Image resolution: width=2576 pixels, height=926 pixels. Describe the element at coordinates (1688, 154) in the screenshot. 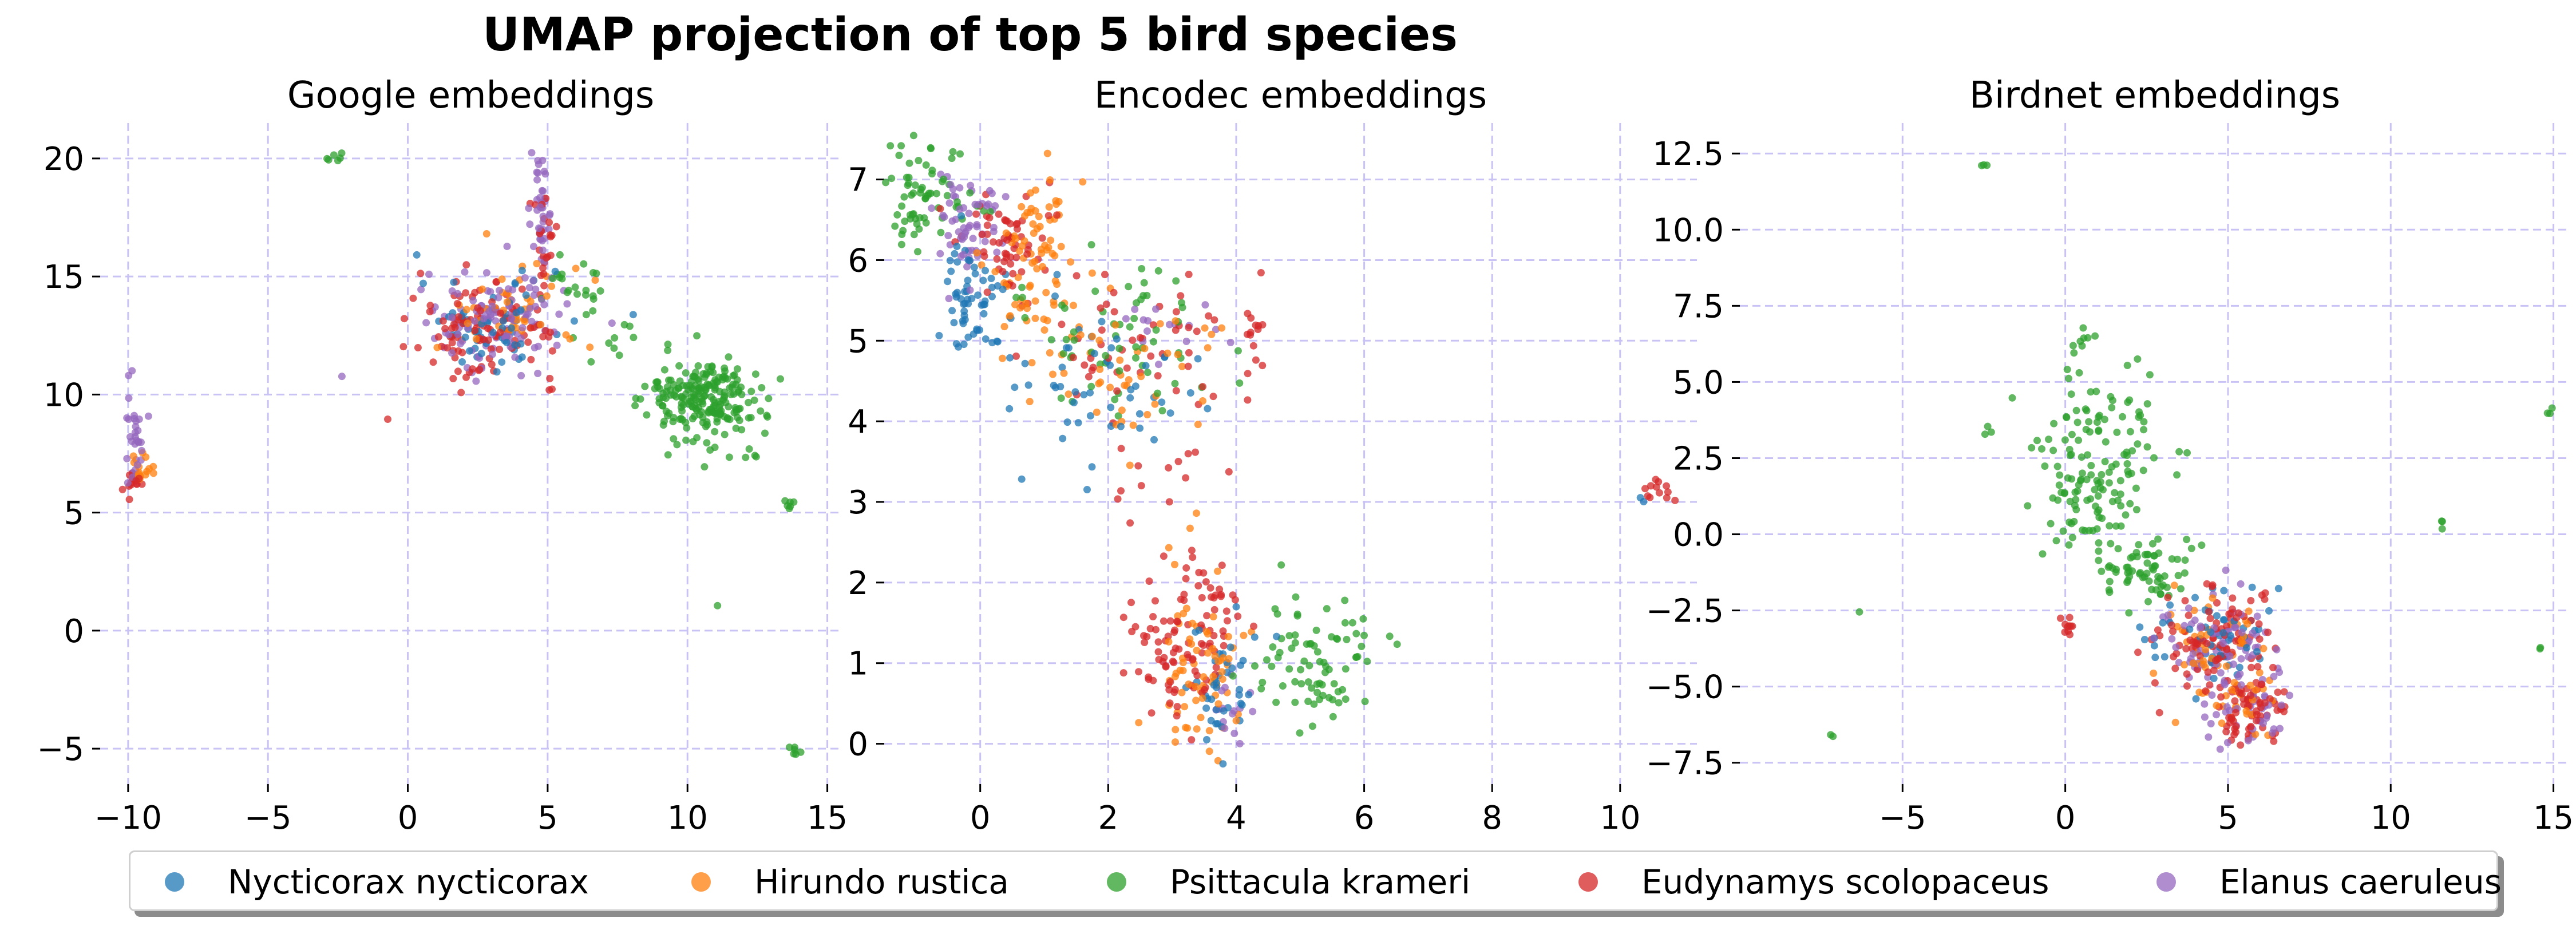

I see `y-tick-label: 12.5` at that location.